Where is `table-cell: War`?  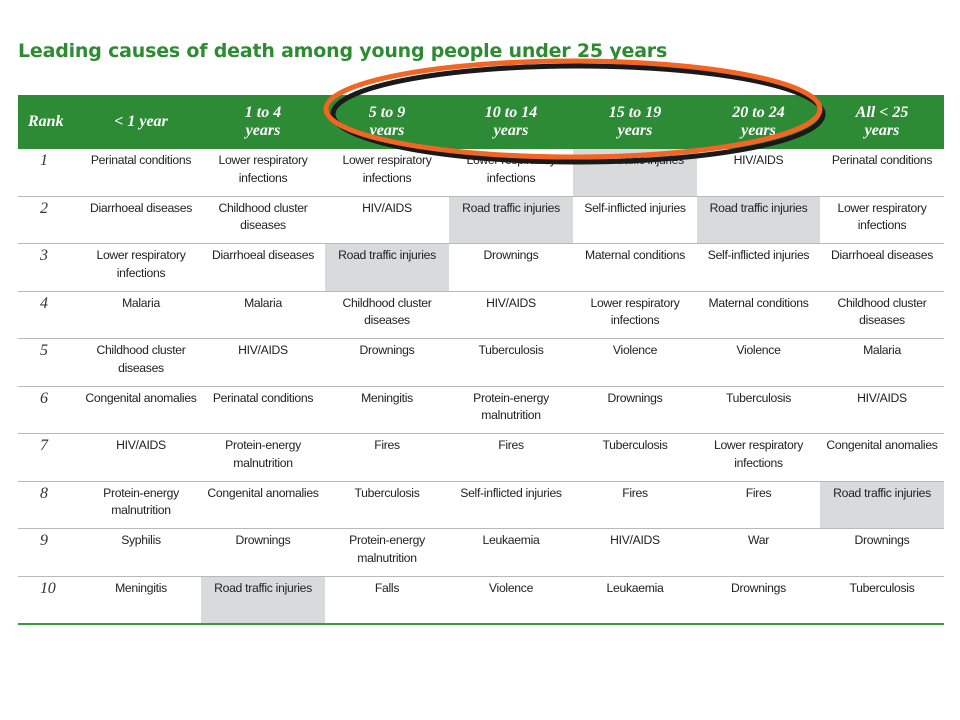 table-cell: War is located at coordinates (758, 552).